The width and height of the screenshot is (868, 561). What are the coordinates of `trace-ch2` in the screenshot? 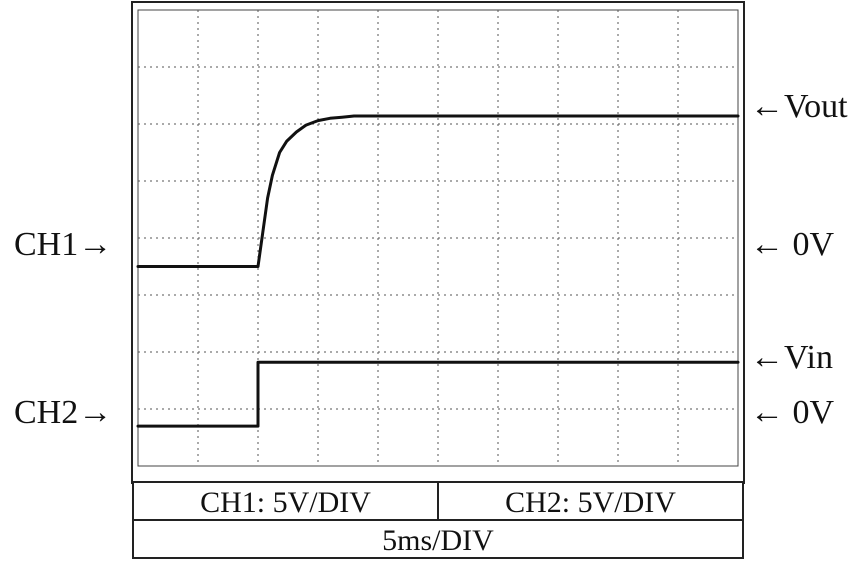 It's located at (438, 394).